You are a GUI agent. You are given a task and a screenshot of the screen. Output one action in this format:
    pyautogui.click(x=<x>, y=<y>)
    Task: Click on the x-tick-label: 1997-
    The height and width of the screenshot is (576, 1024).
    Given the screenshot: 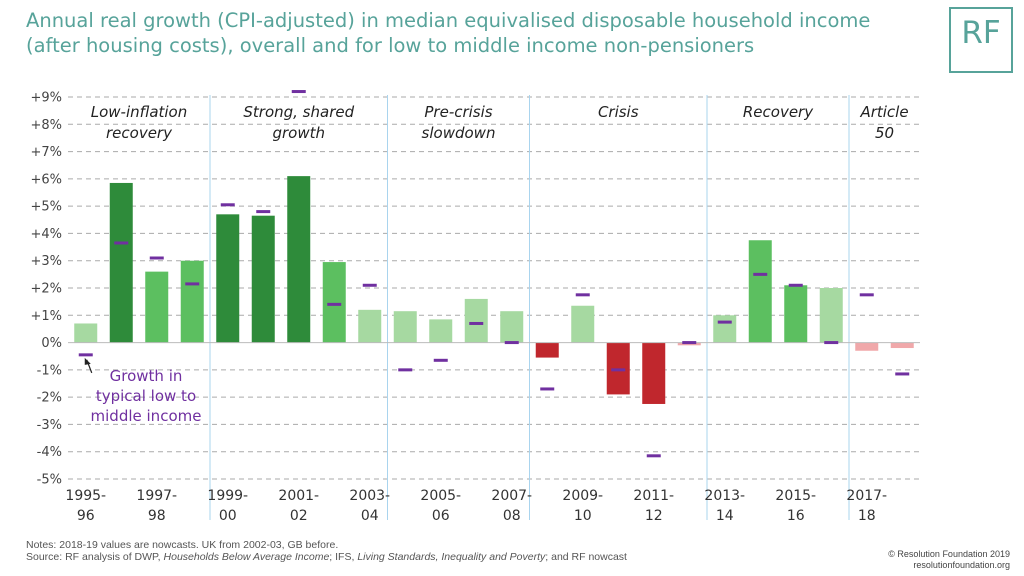 What is the action you would take?
    pyautogui.click(x=156, y=496)
    